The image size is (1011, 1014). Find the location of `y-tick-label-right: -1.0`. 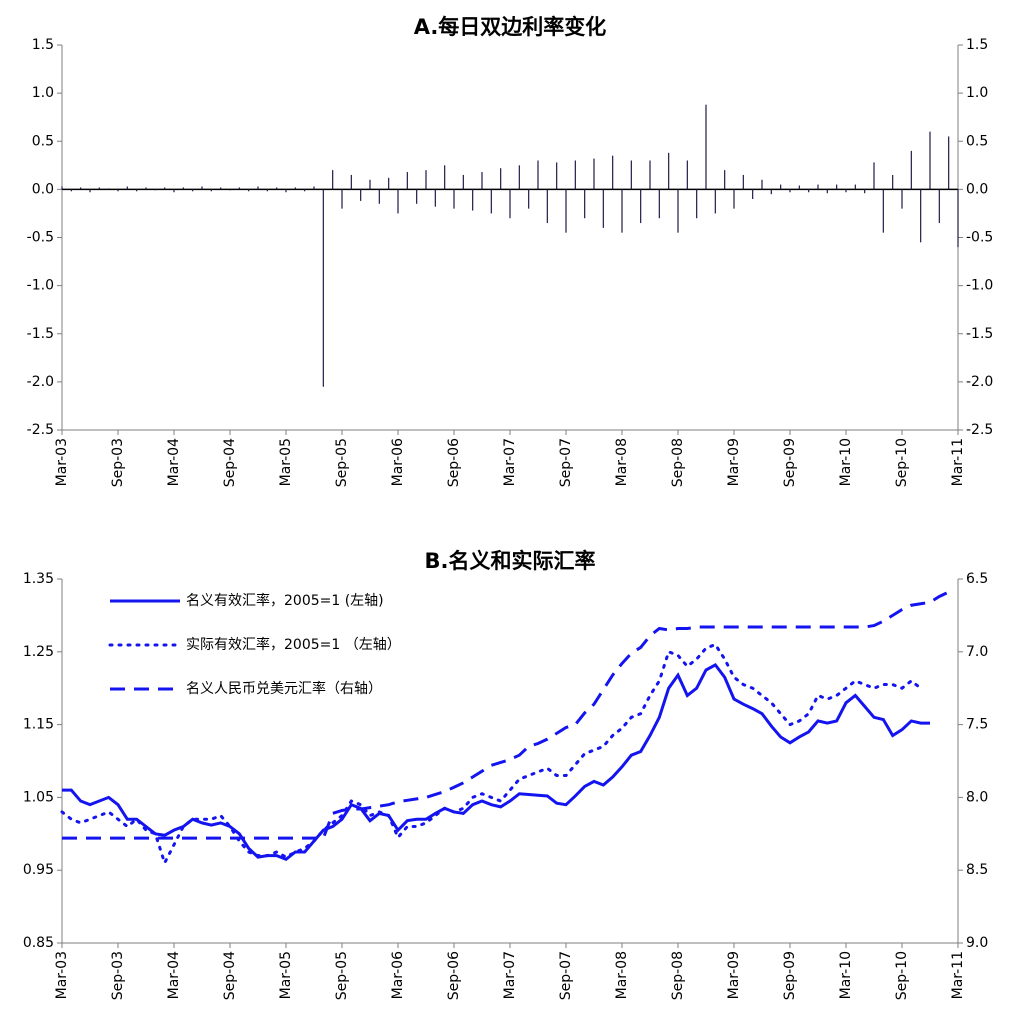

y-tick-label-right: -1.0 is located at coordinates (979, 286).